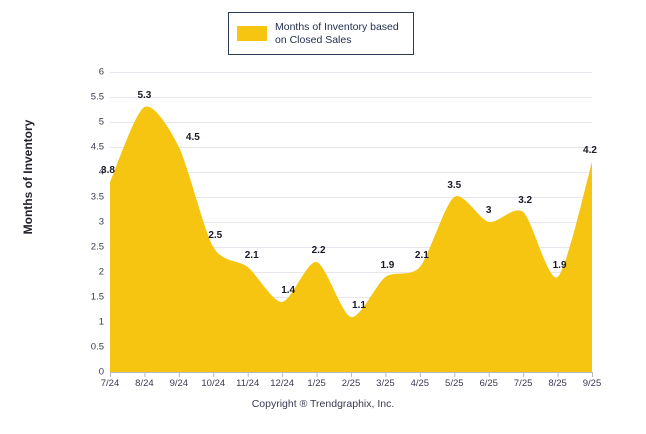  What do you see at coordinates (385, 383) in the screenshot?
I see `x-axis-tick: 3/25` at bounding box center [385, 383].